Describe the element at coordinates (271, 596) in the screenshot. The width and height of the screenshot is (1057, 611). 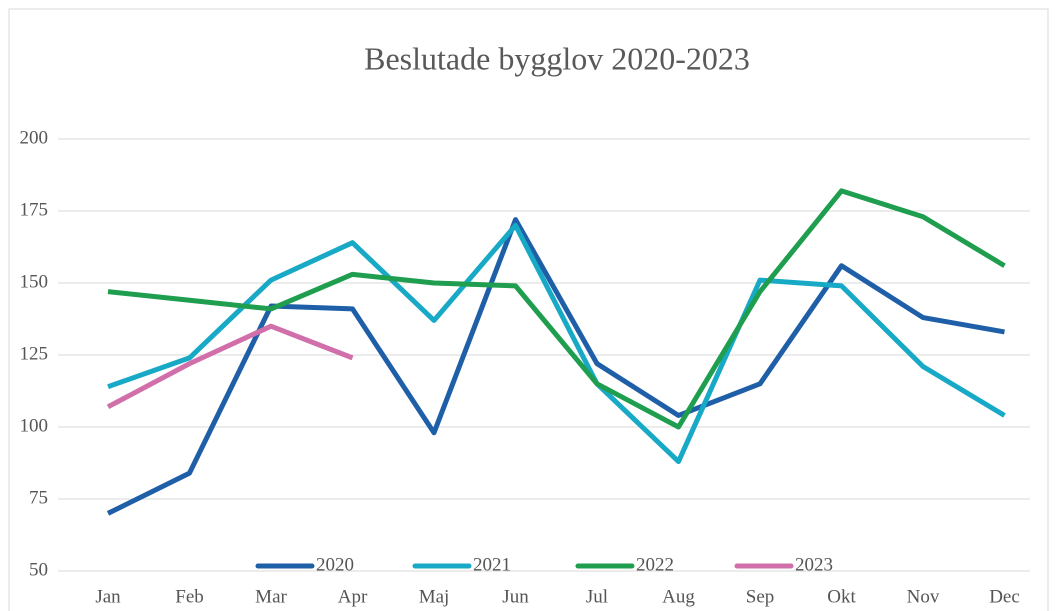
I see `x-tick-label: Mar` at that location.